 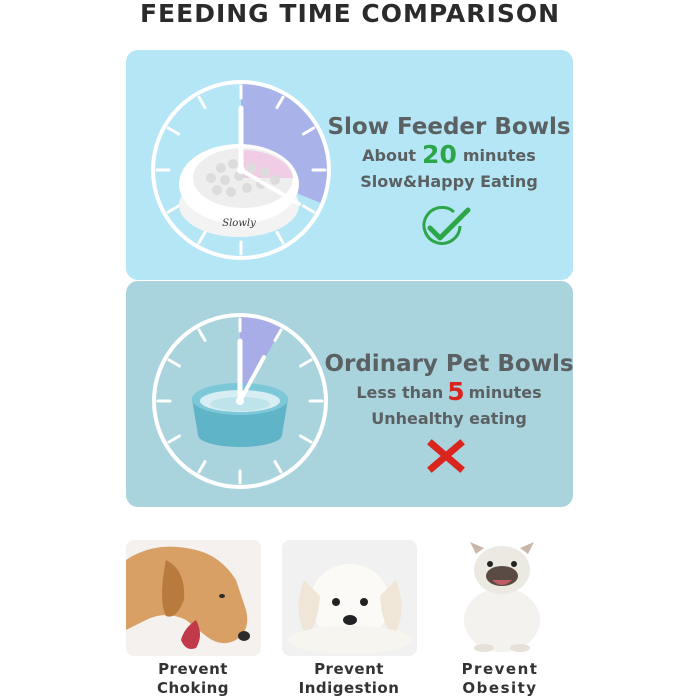 I want to click on benefit-label-indigestion: Prevent Indigestion, so click(x=349, y=679).